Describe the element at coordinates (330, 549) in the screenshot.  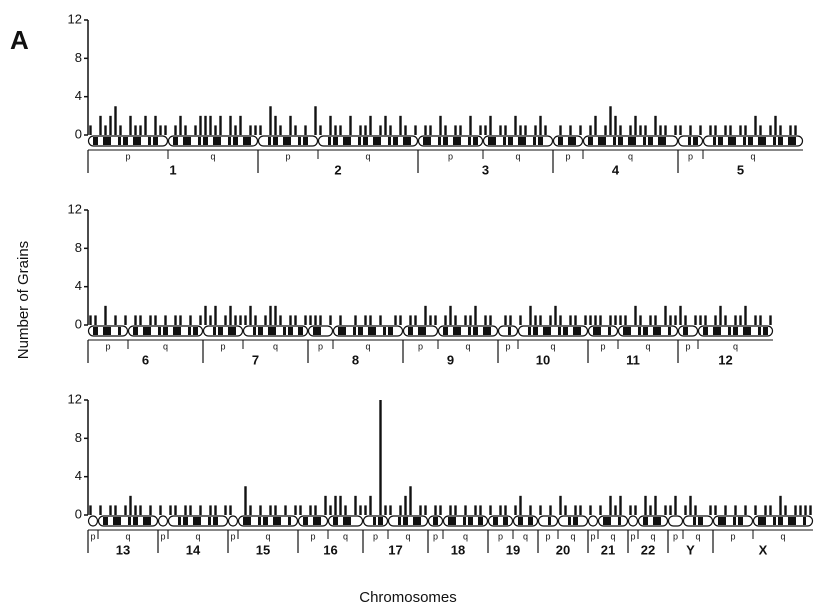
I see `chromosome-label: 16` at that location.